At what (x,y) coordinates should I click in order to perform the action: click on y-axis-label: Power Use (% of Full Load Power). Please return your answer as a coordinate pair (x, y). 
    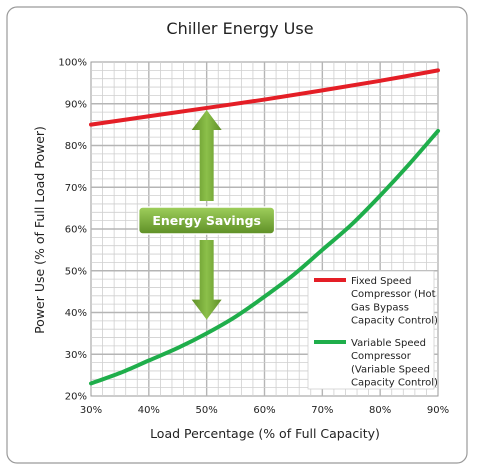
    Looking at the image, I should click on (39, 230).